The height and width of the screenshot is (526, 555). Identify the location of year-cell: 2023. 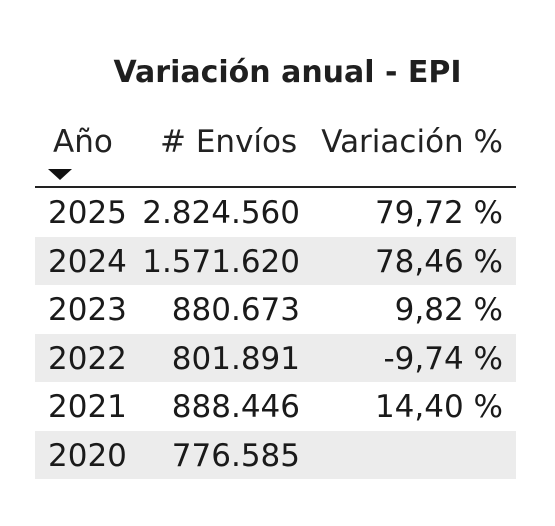
(87, 310).